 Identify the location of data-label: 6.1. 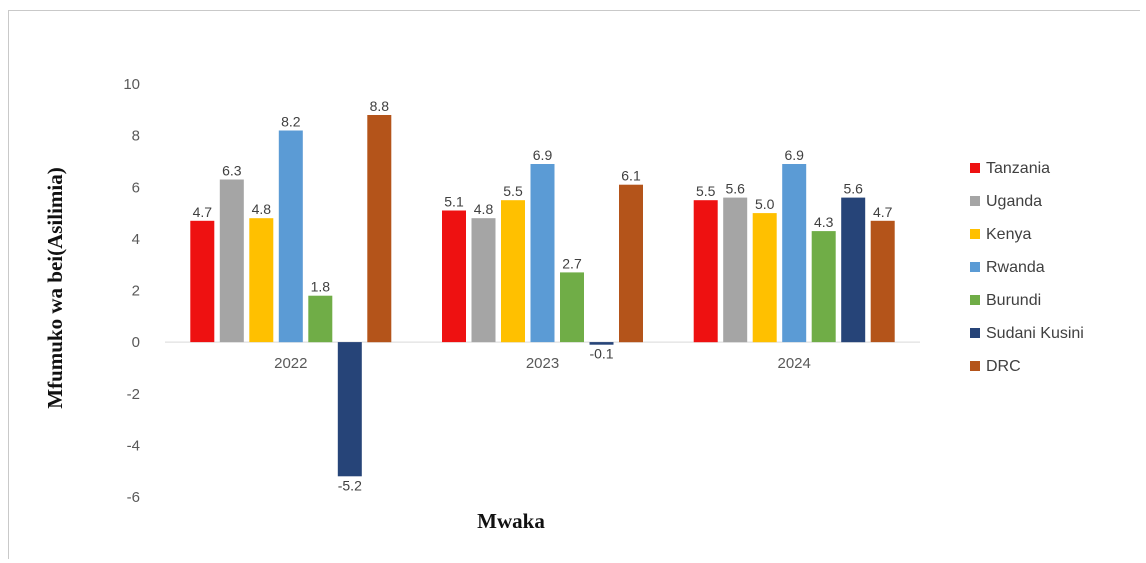
(631, 176).